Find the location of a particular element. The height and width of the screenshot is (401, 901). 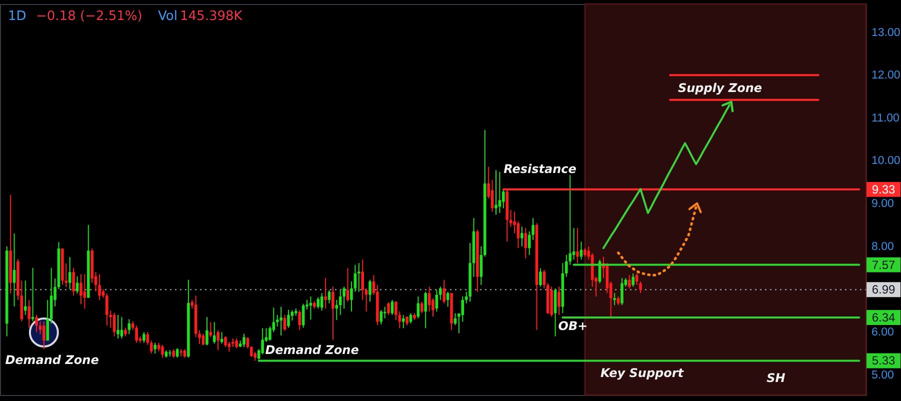

annotation: Key Support is located at coordinates (642, 373).